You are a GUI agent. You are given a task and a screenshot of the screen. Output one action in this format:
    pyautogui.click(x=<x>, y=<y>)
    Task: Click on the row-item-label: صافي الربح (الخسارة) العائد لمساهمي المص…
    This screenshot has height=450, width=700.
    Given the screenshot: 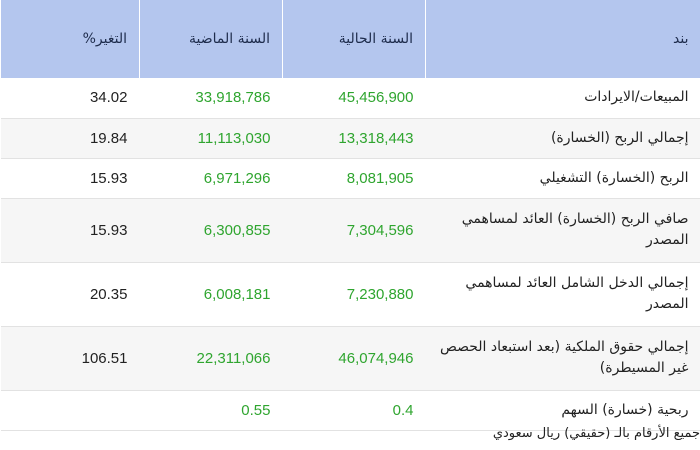 What is the action you would take?
    pyautogui.click(x=562, y=230)
    